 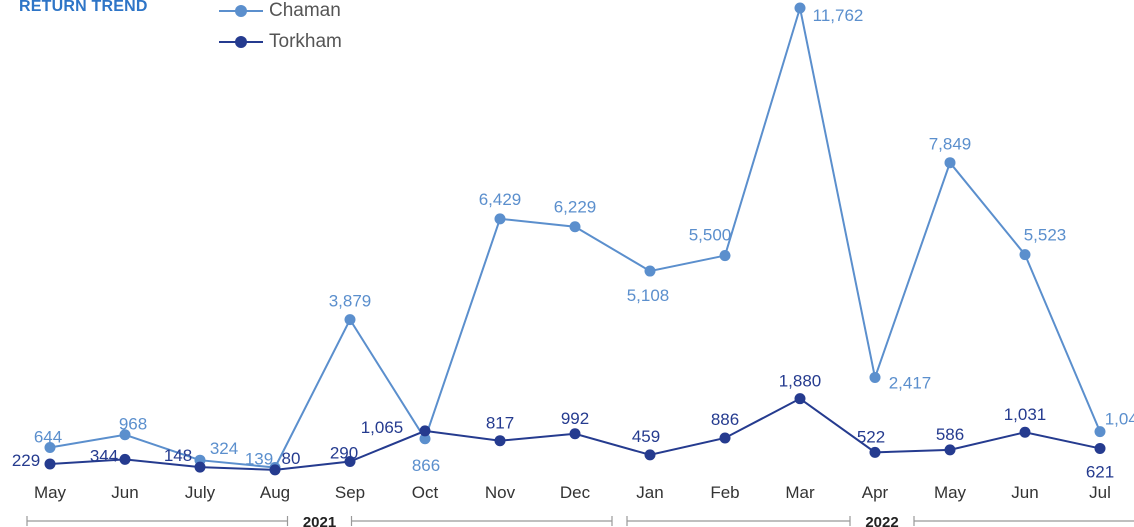 I want to click on x-tick-label: Jan, so click(x=649, y=492).